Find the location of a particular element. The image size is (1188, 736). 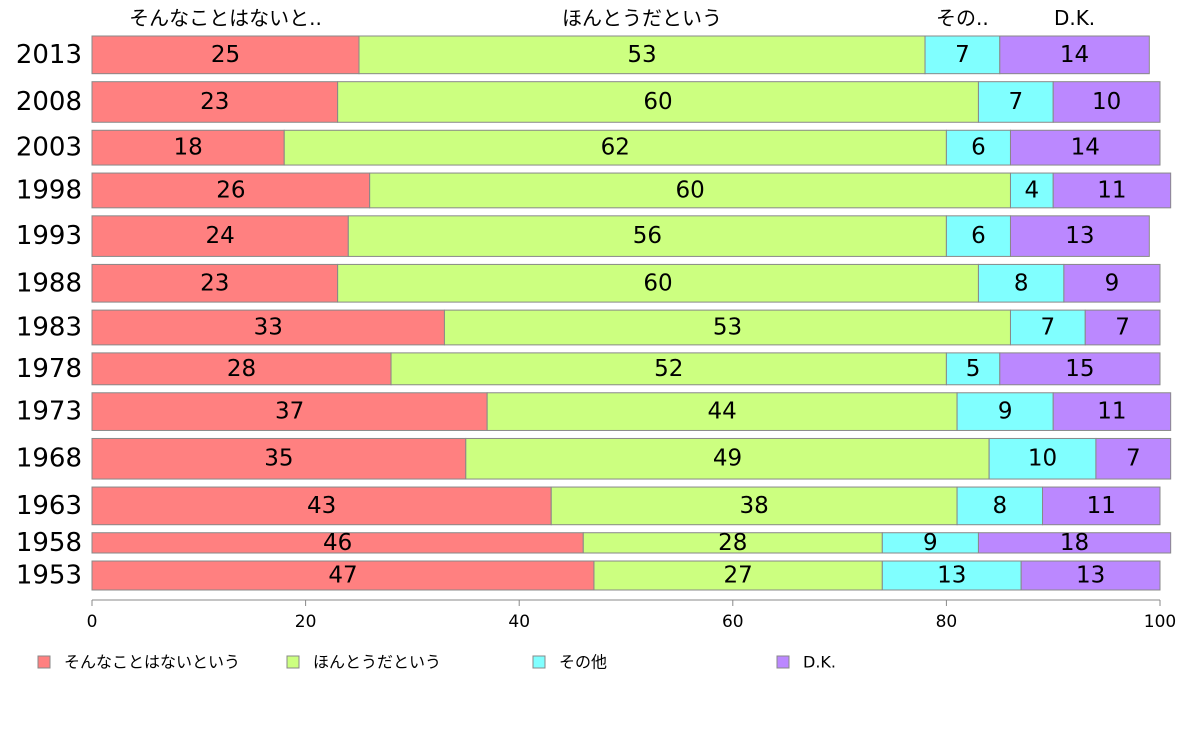

legend: そんなことはないという ほんとうだという その他 D.K. is located at coordinates (436, 662).